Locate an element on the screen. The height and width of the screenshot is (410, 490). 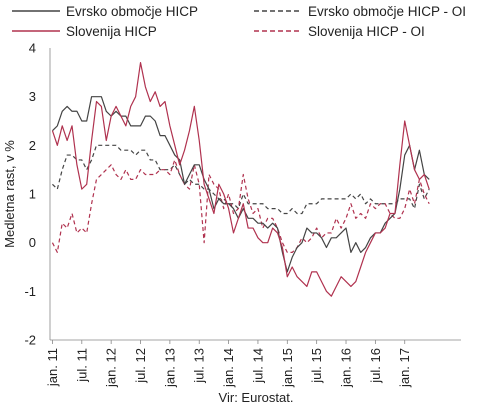
y-tick-label: 0 is located at coordinates (32, 242).